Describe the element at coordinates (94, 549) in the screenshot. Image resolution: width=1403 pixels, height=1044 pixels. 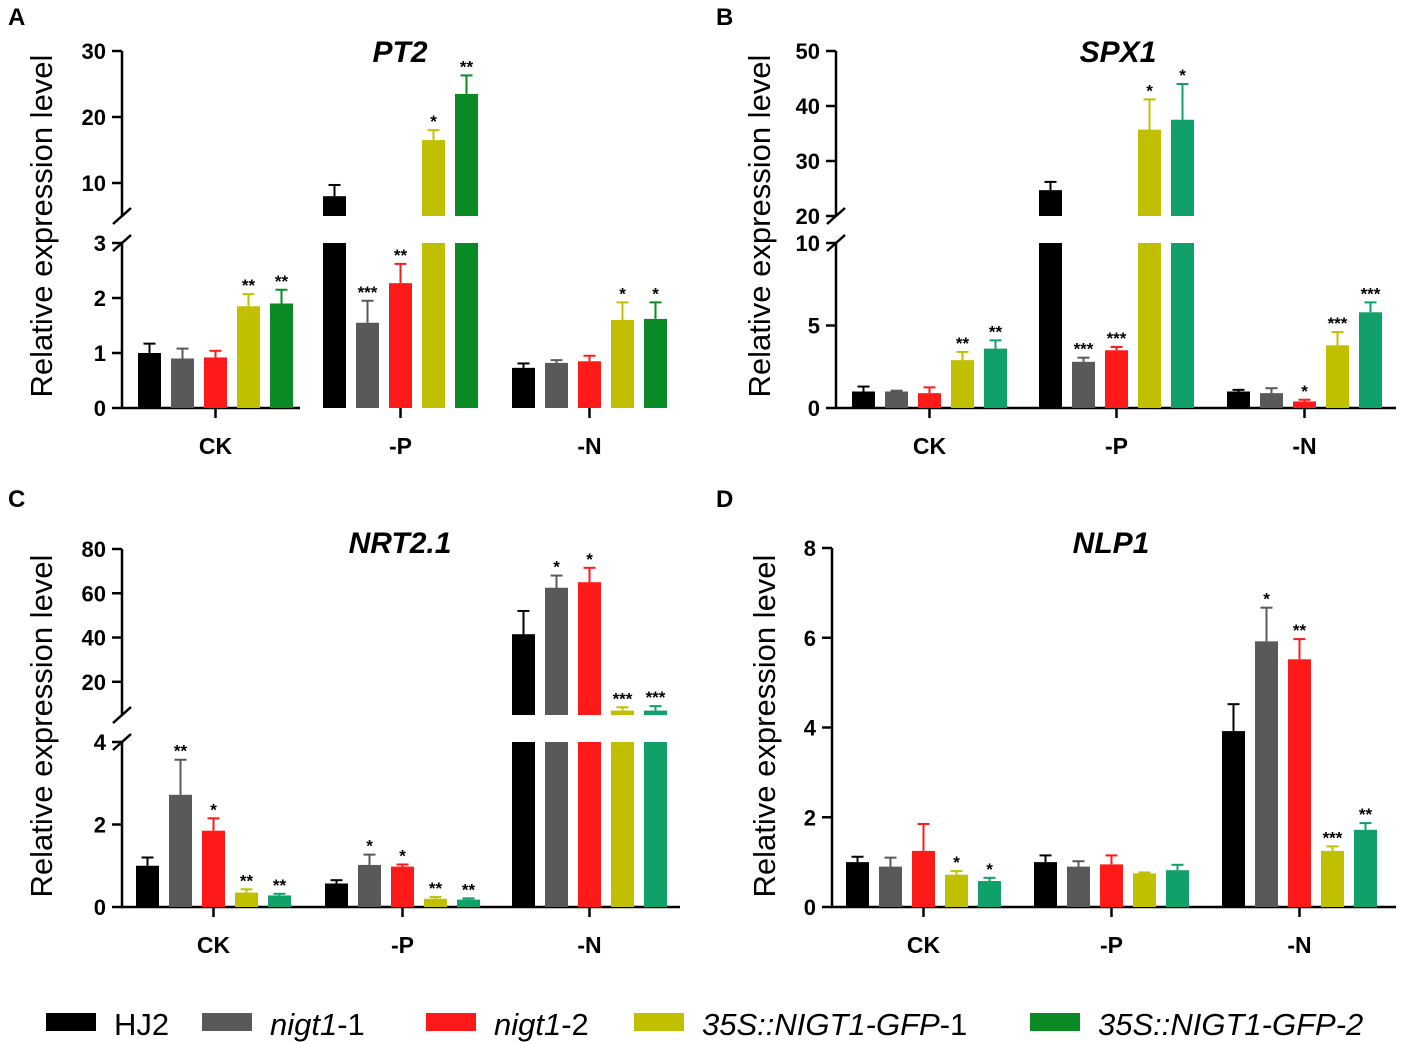
I see `y-tick-label: 80` at that location.